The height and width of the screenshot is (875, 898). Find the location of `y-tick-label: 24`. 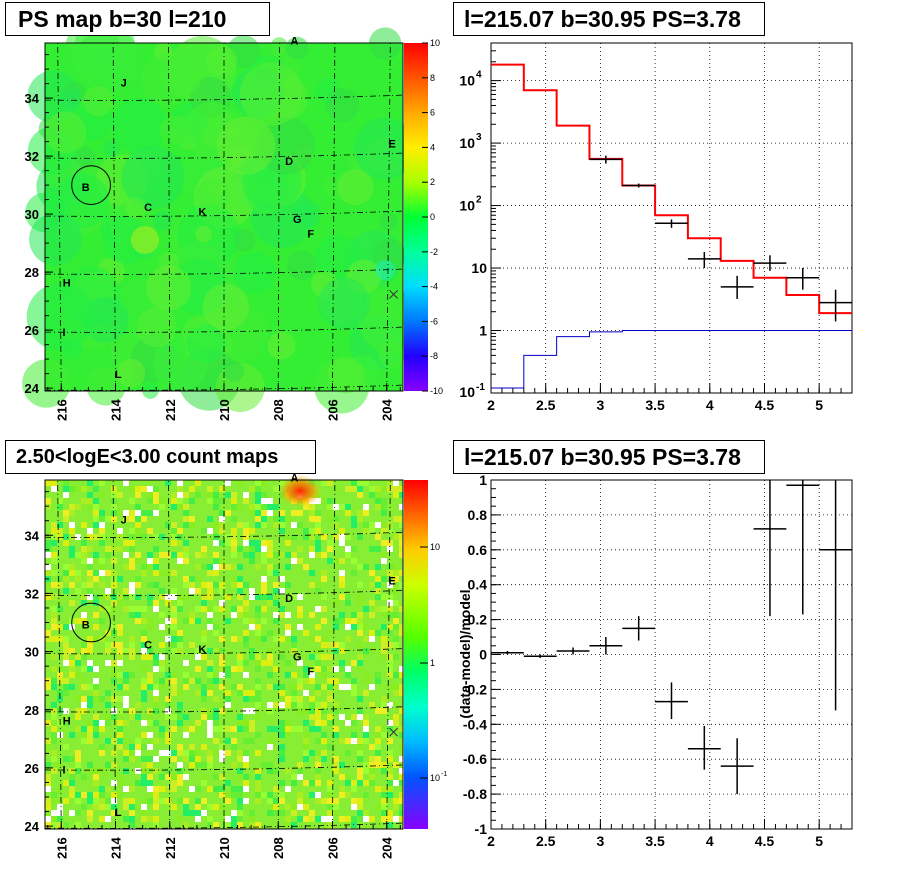

y-tick-label: 24 is located at coordinates (32, 826).